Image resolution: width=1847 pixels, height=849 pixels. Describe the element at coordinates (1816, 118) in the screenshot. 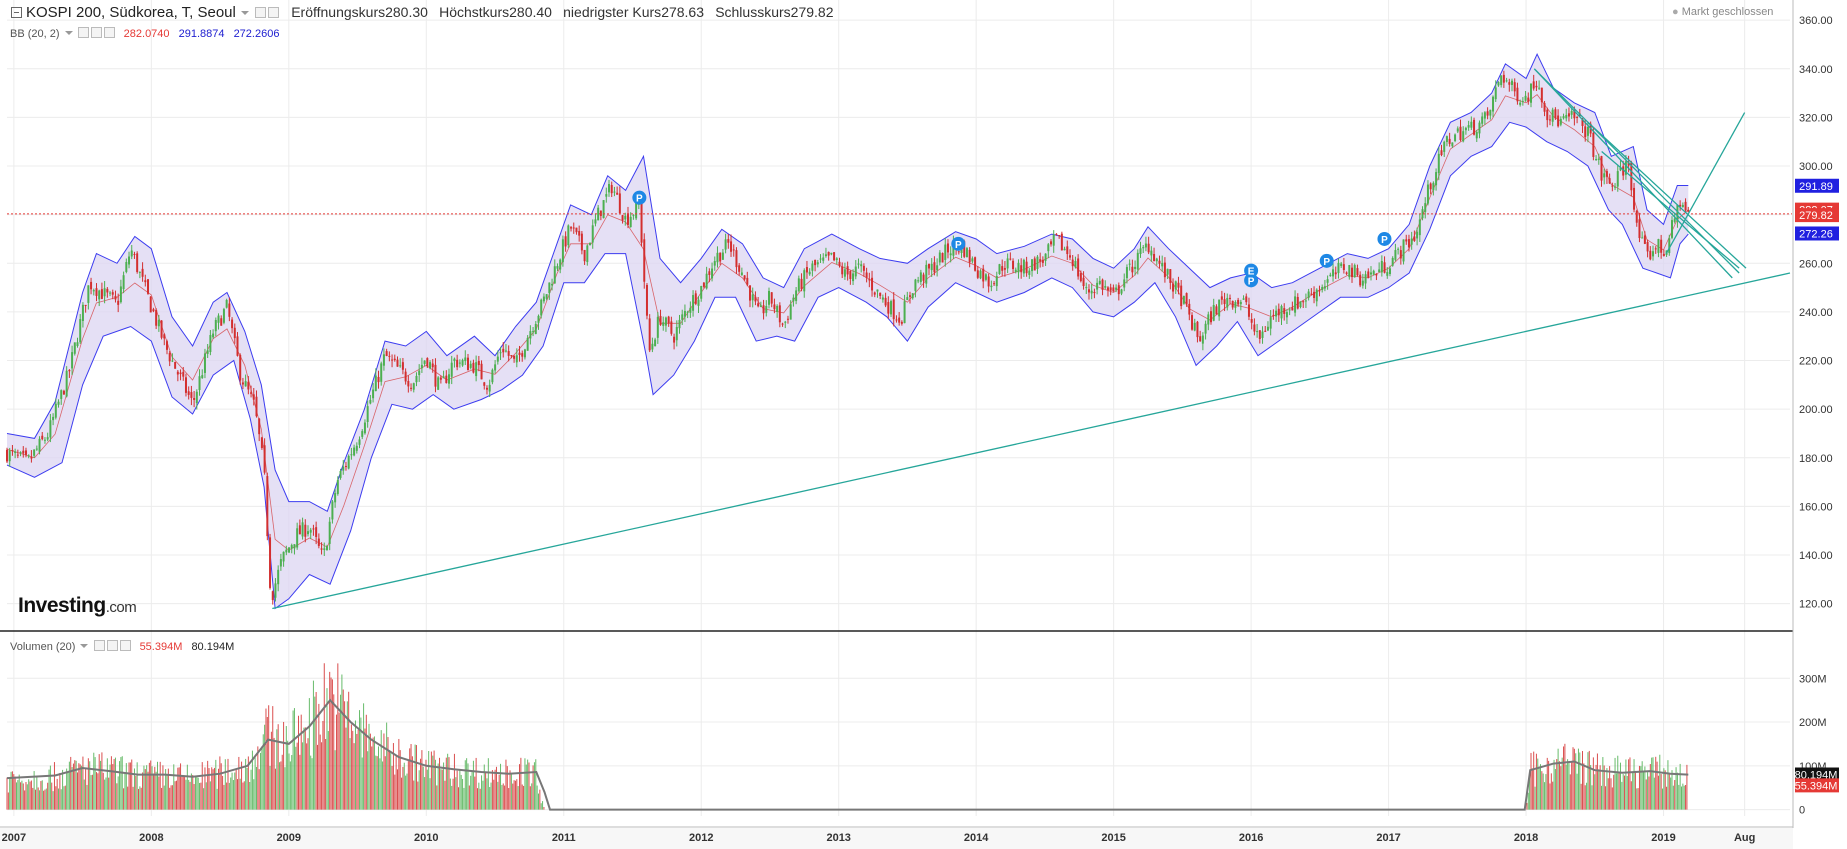

I see `price-tick-label: 320.00` at that location.